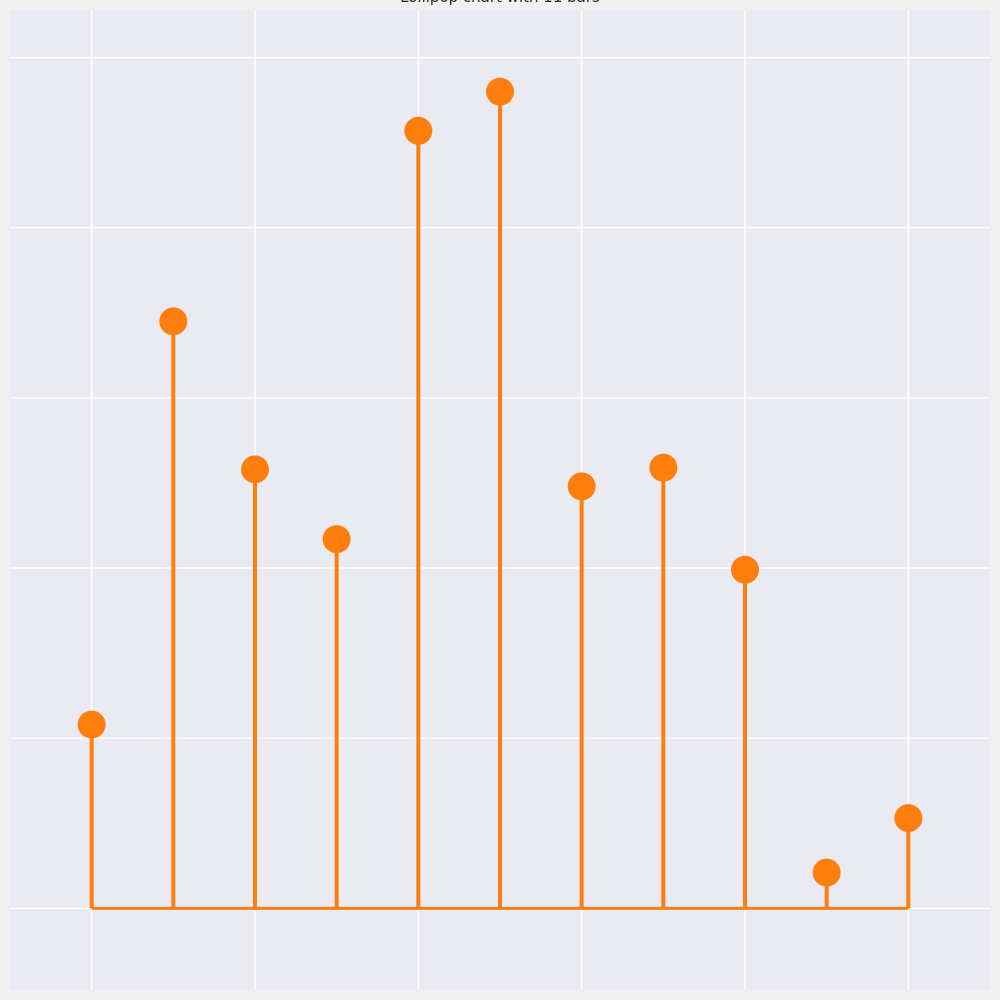 The image size is (1000, 1000). I want to click on chart-title: Lollipop chart with 11 bars, so click(500, 3).